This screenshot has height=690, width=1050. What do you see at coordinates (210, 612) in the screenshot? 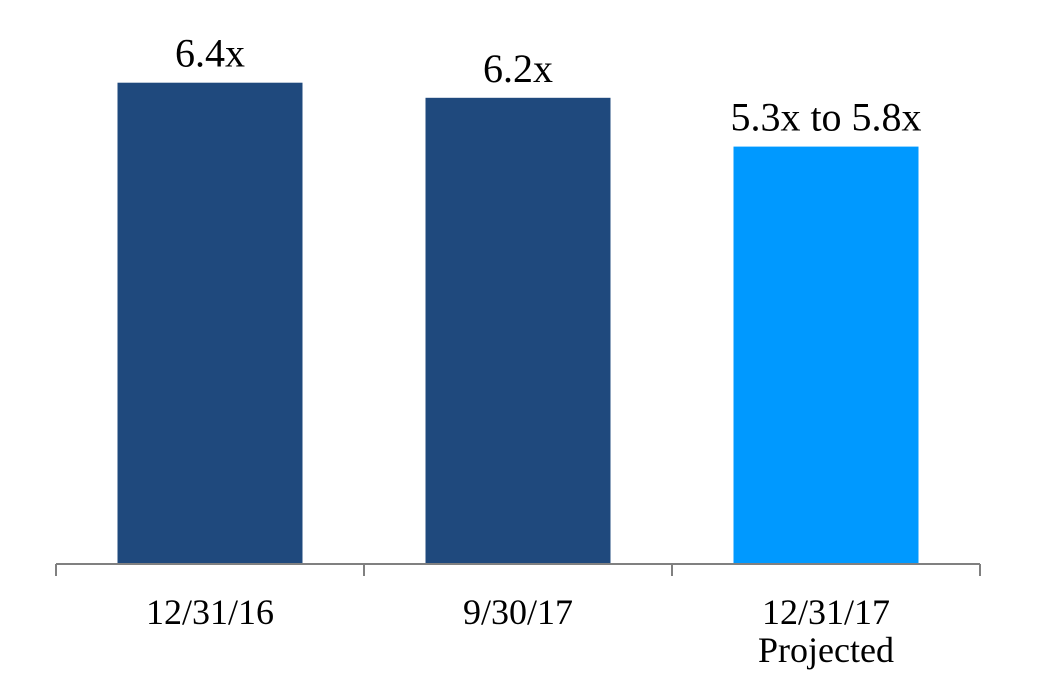
I see `category-label-0-0: 12/31/16` at bounding box center [210, 612].